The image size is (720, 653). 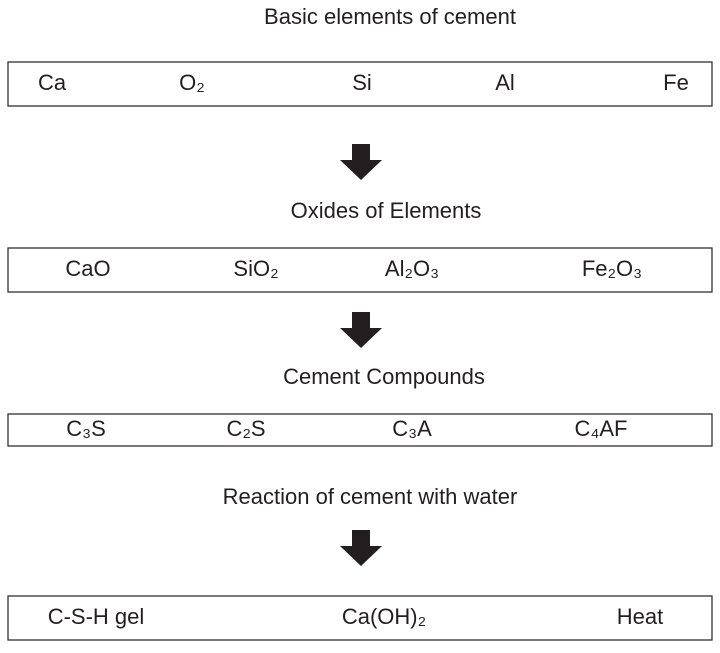 I want to click on stage-item: Fe₂O₃, so click(x=612, y=268).